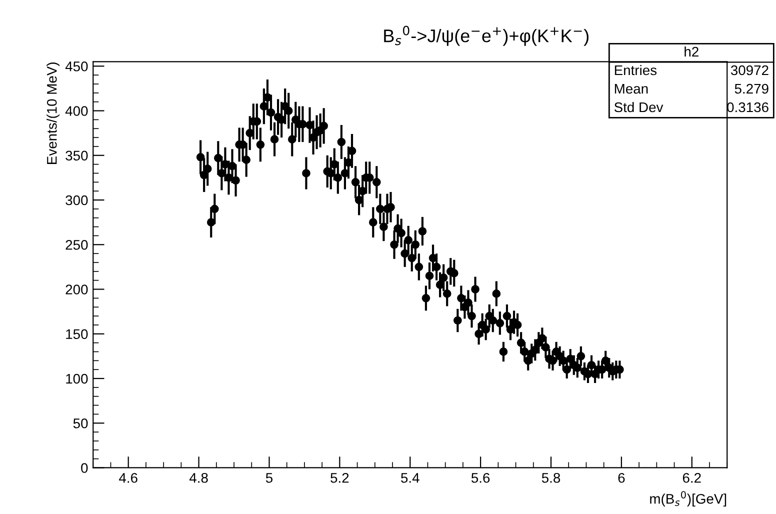 The width and height of the screenshot is (776, 514). What do you see at coordinates (410, 478) in the screenshot?
I see `x-tick-label: 5.4` at bounding box center [410, 478].